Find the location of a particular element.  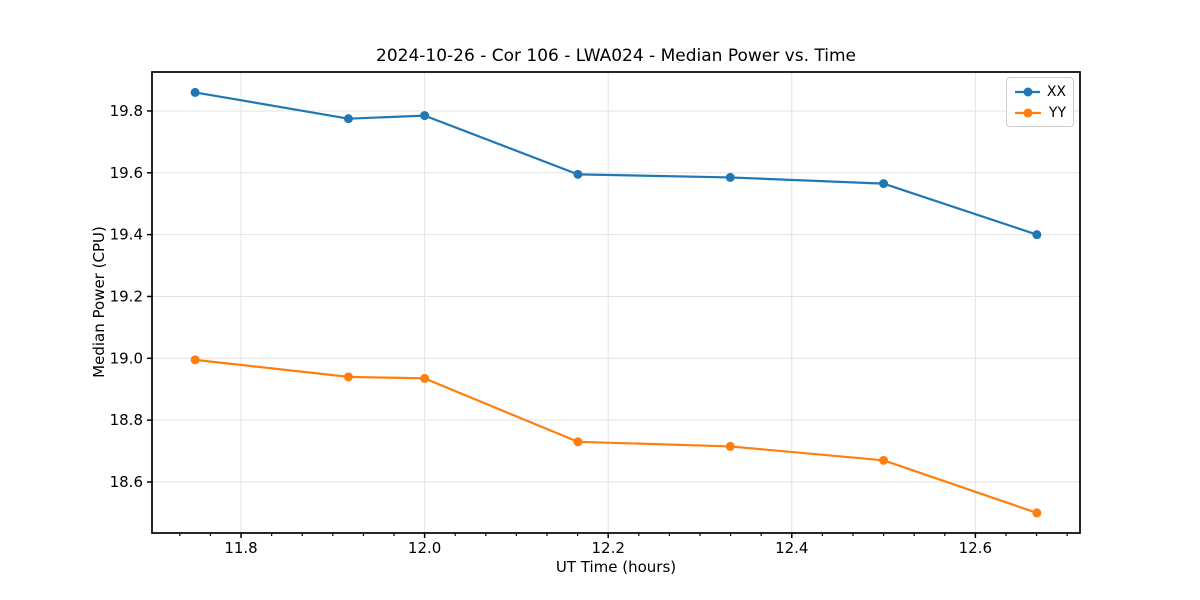

x-tick-label: 12.0 is located at coordinates (424, 548).